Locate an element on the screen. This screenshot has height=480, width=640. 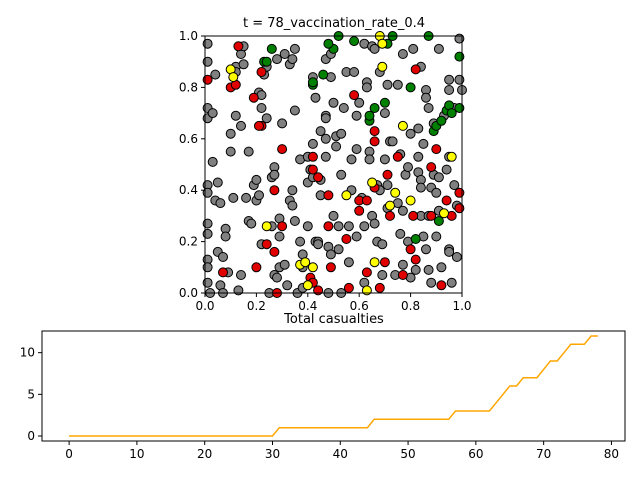
line-x-tick-label: 10 is located at coordinates (136, 454).